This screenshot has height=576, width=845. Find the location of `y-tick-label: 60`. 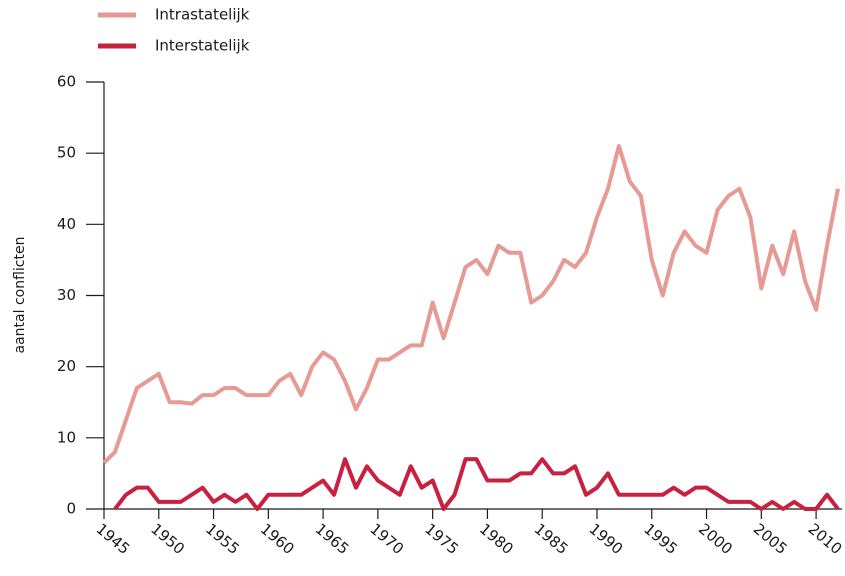

y-tick-label: 60 is located at coordinates (66, 82).